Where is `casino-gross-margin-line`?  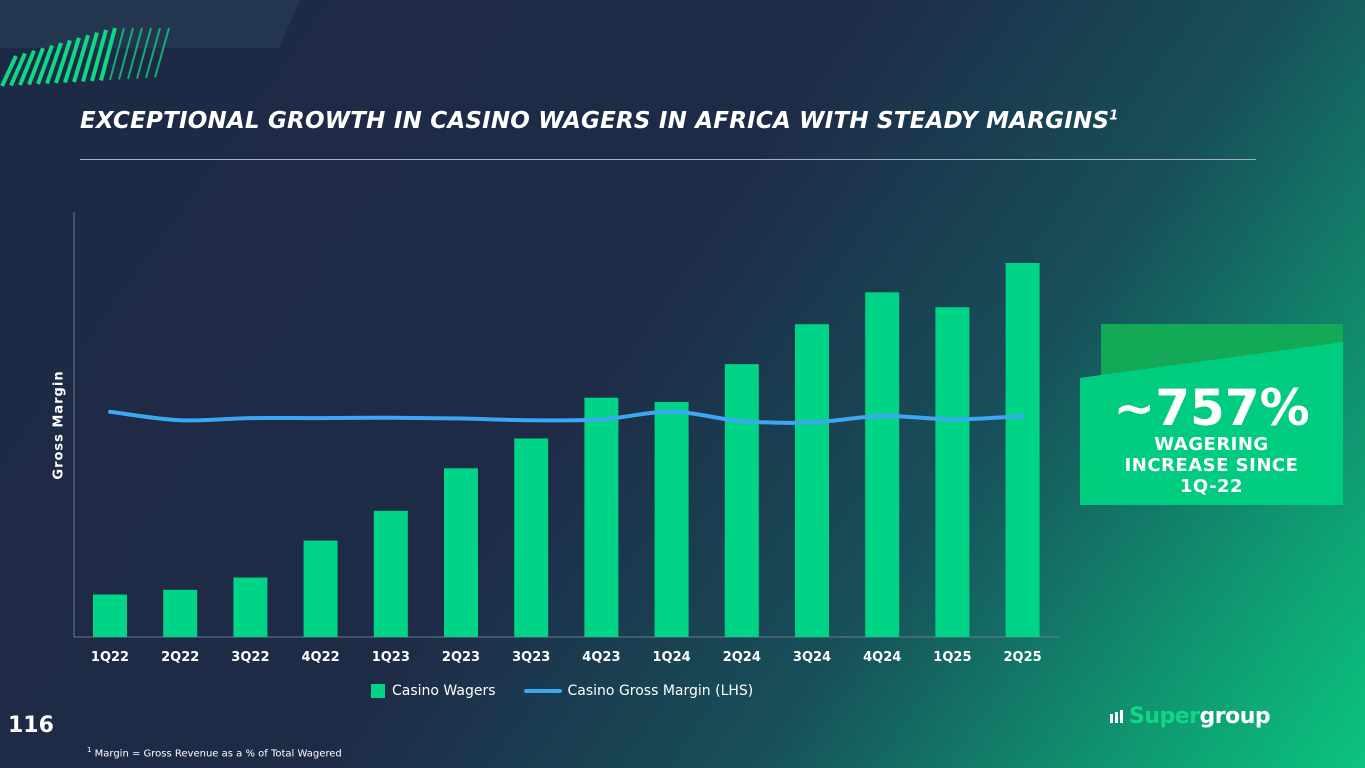 casino-gross-margin-line is located at coordinates (566, 417).